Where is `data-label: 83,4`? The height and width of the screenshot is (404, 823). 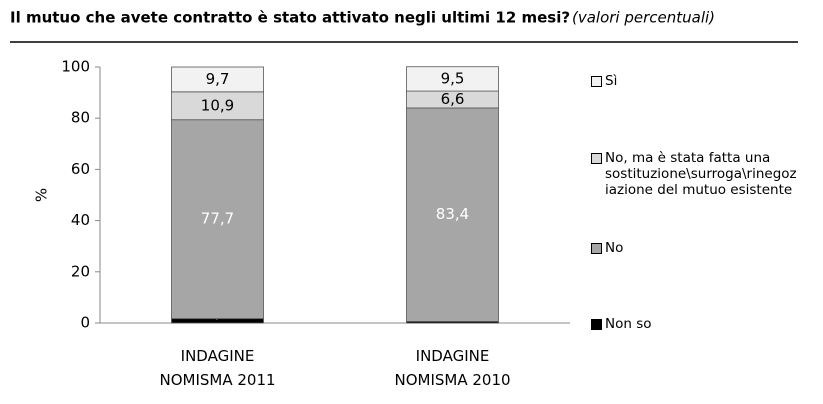
data-label: 83,4 is located at coordinates (452, 214).